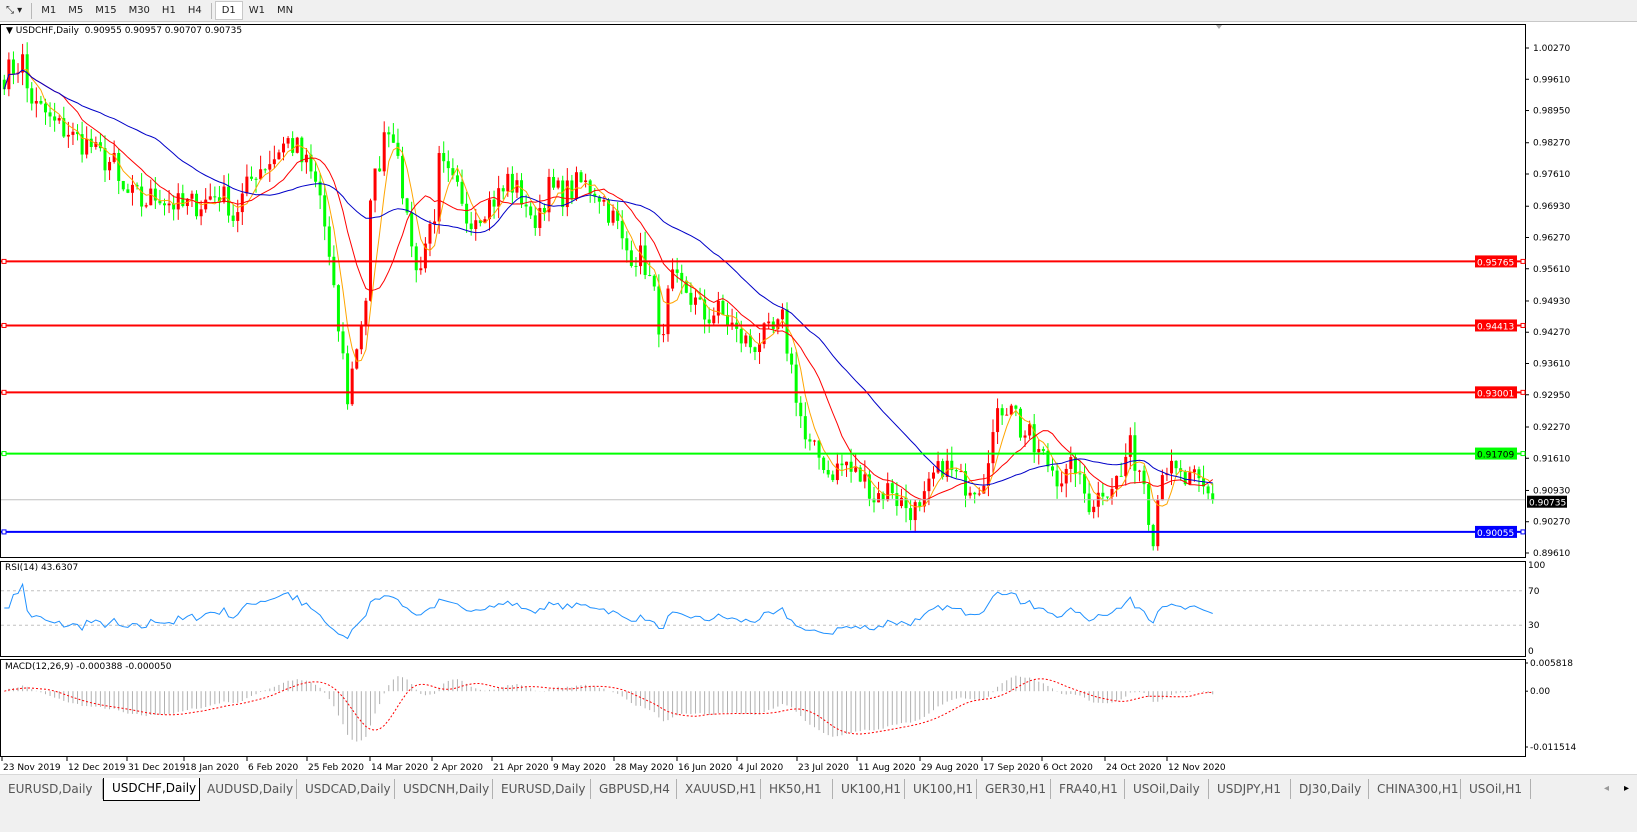 The width and height of the screenshot is (1637, 832). What do you see at coordinates (1088, 789) in the screenshot?
I see `chart-tab: FRA40,H1` at bounding box center [1088, 789].